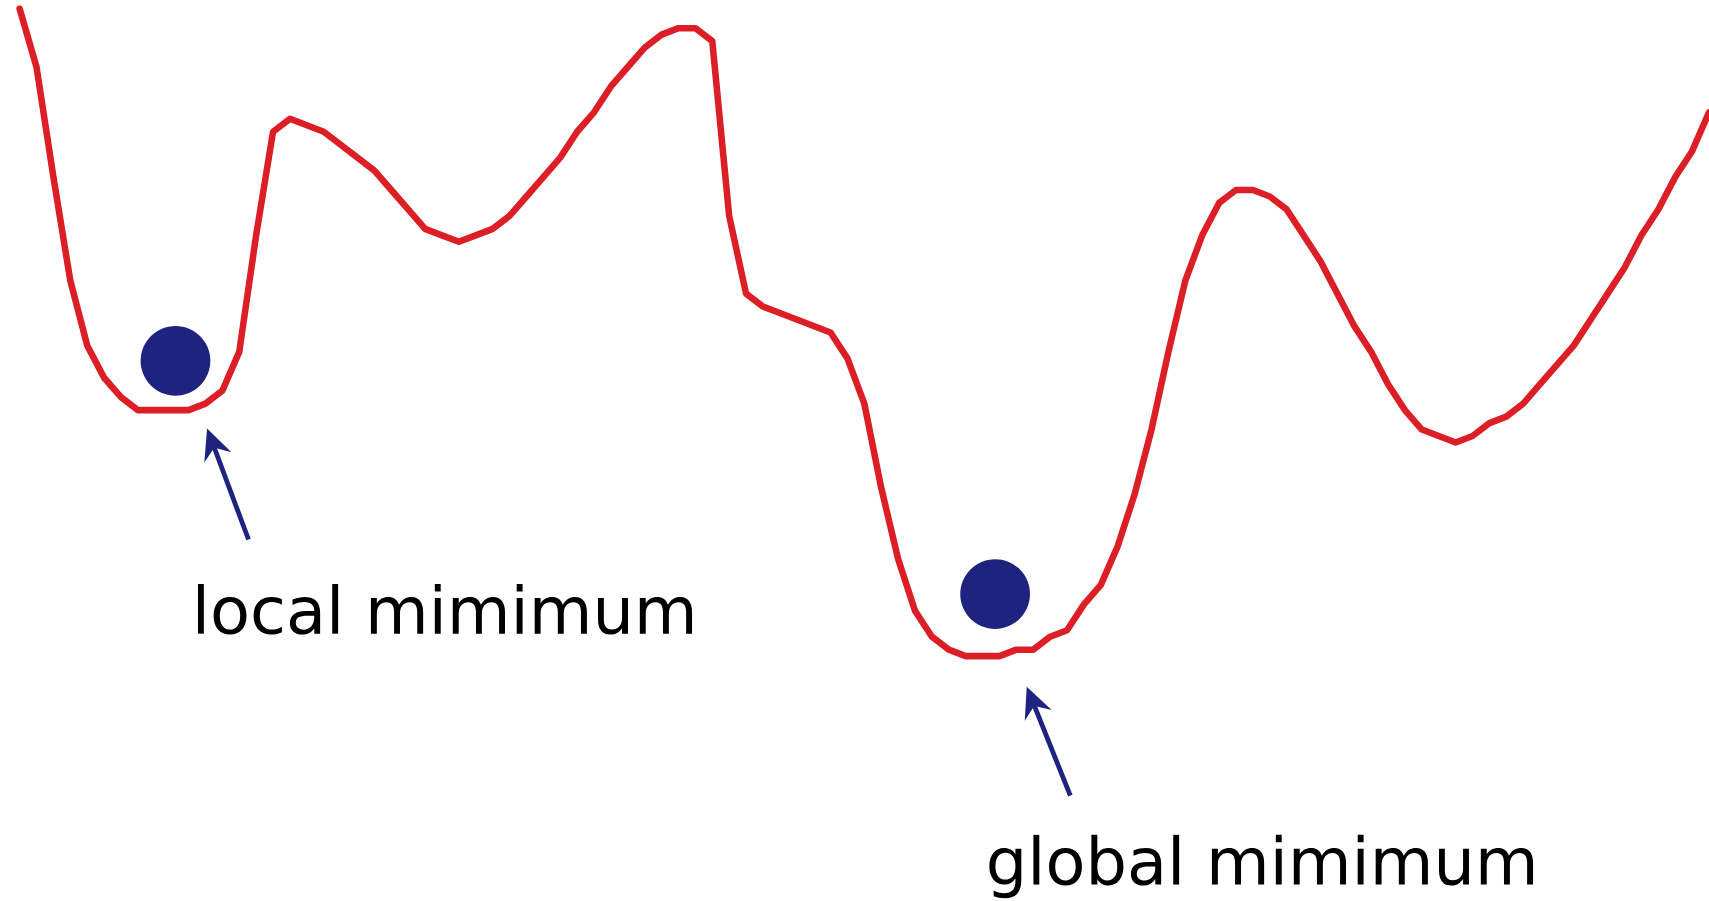 The width and height of the screenshot is (1709, 901). I want to click on text: global mimimum, so click(1261, 866).